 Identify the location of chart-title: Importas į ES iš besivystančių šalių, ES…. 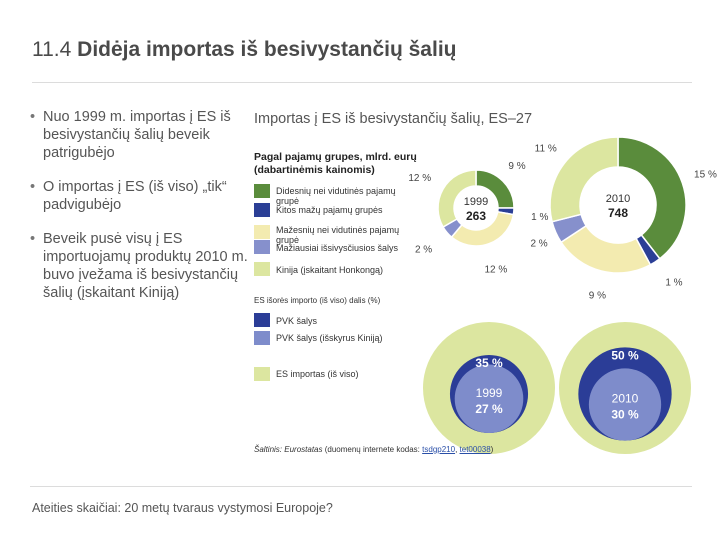
(393, 119).